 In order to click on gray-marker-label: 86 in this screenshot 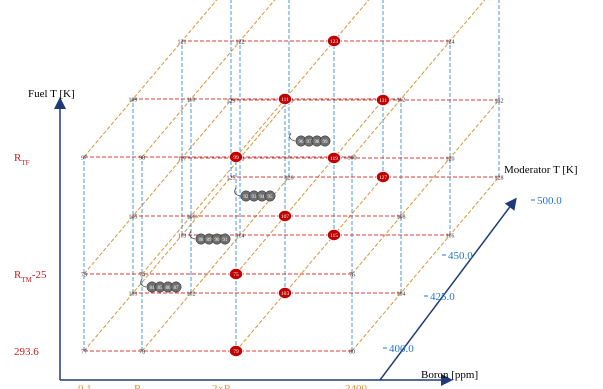, I will do `click(169, 288)`.